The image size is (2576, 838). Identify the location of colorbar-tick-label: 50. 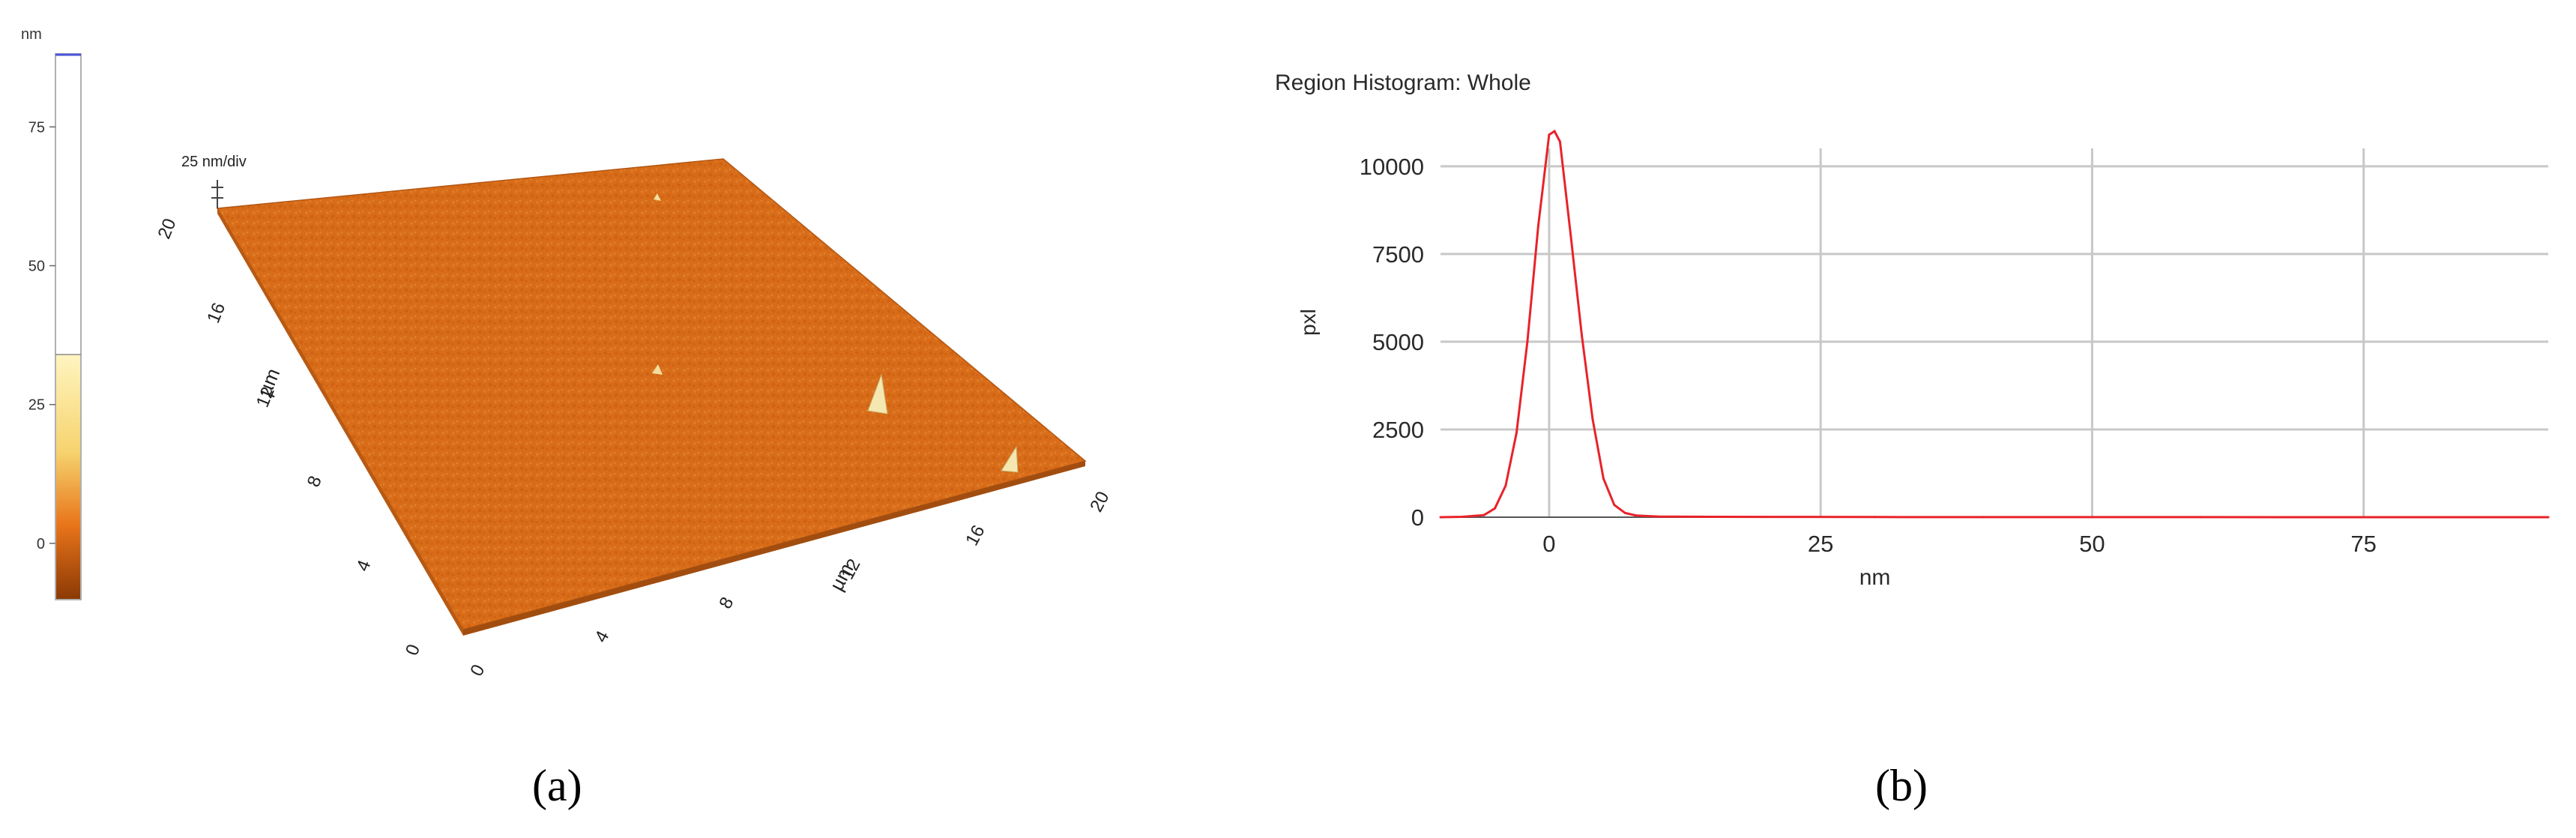
(37, 267).